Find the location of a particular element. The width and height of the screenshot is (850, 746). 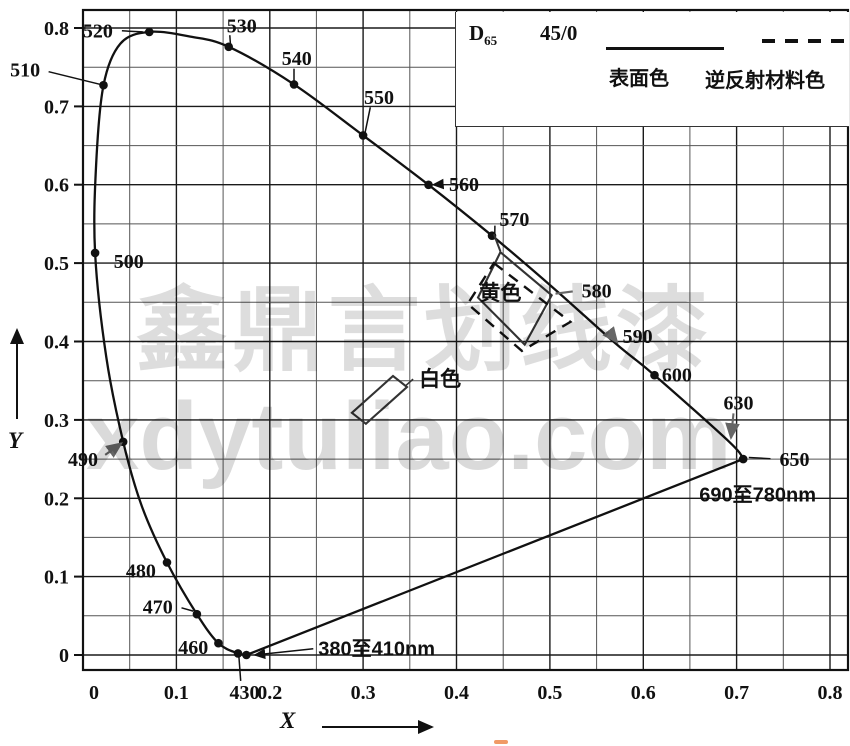

y-axis-title: Y is located at coordinates (15, 440).